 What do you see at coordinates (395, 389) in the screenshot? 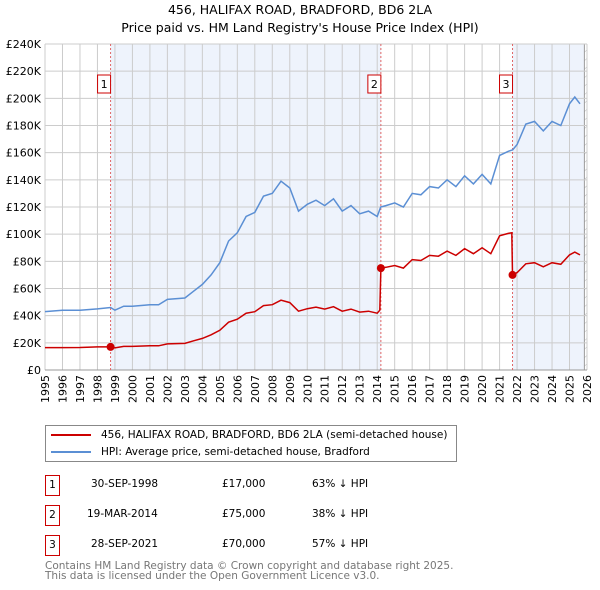
I see `x-tick-label: 2015` at bounding box center [395, 389].